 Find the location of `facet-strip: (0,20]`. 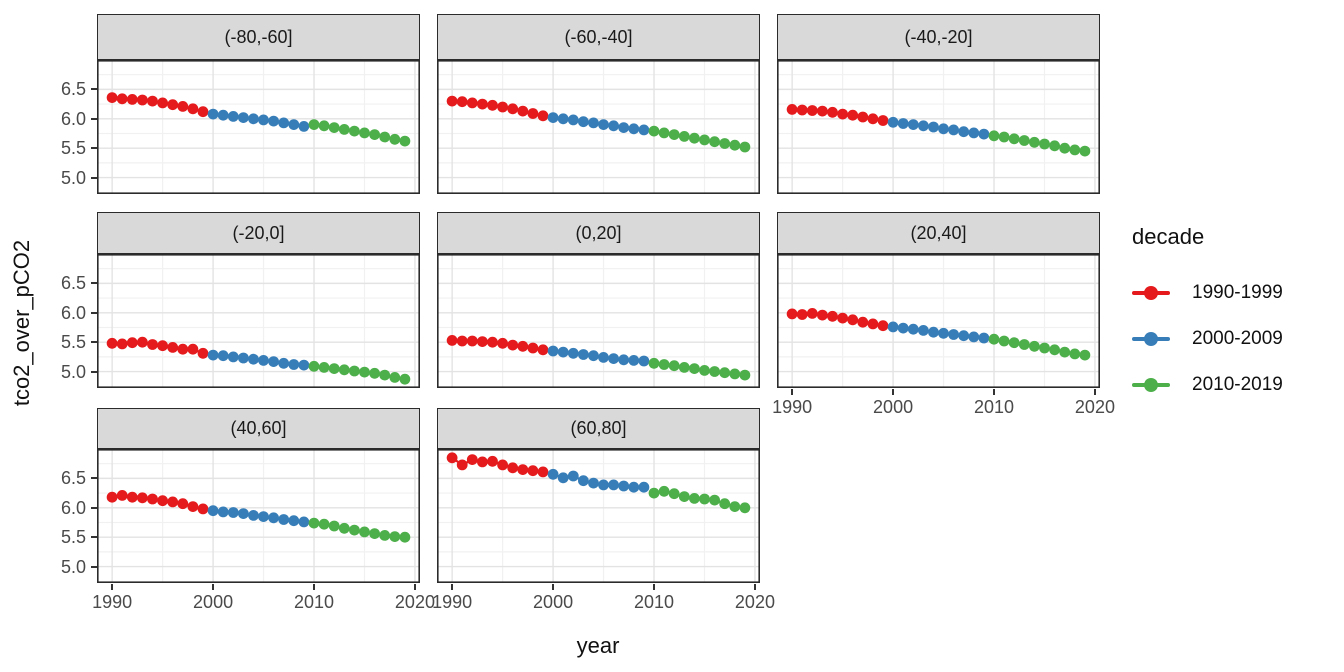

facet-strip: (0,20] is located at coordinates (598, 233).